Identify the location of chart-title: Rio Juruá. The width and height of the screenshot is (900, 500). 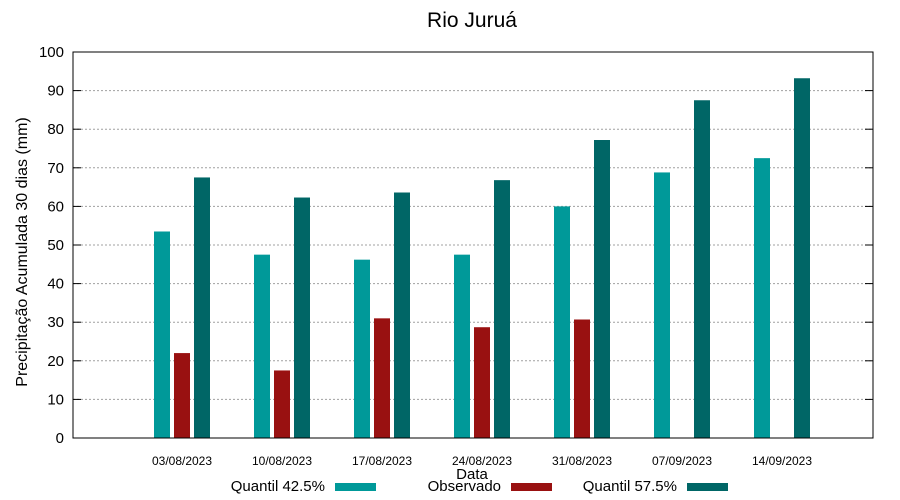
(472, 20).